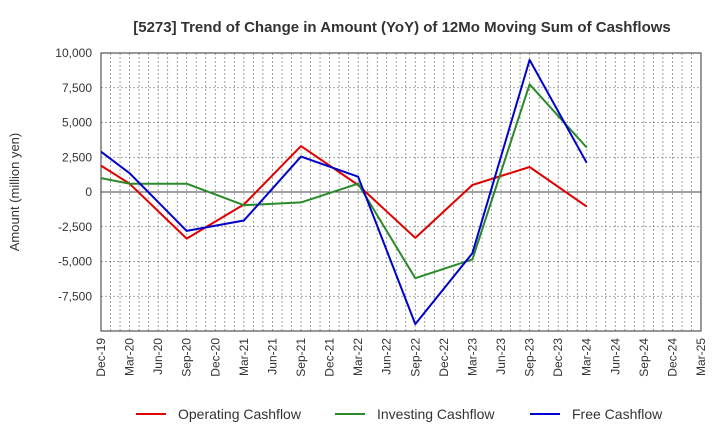 The image size is (720, 440). I want to click on x-tick-label: Dec-21, so click(330, 357).